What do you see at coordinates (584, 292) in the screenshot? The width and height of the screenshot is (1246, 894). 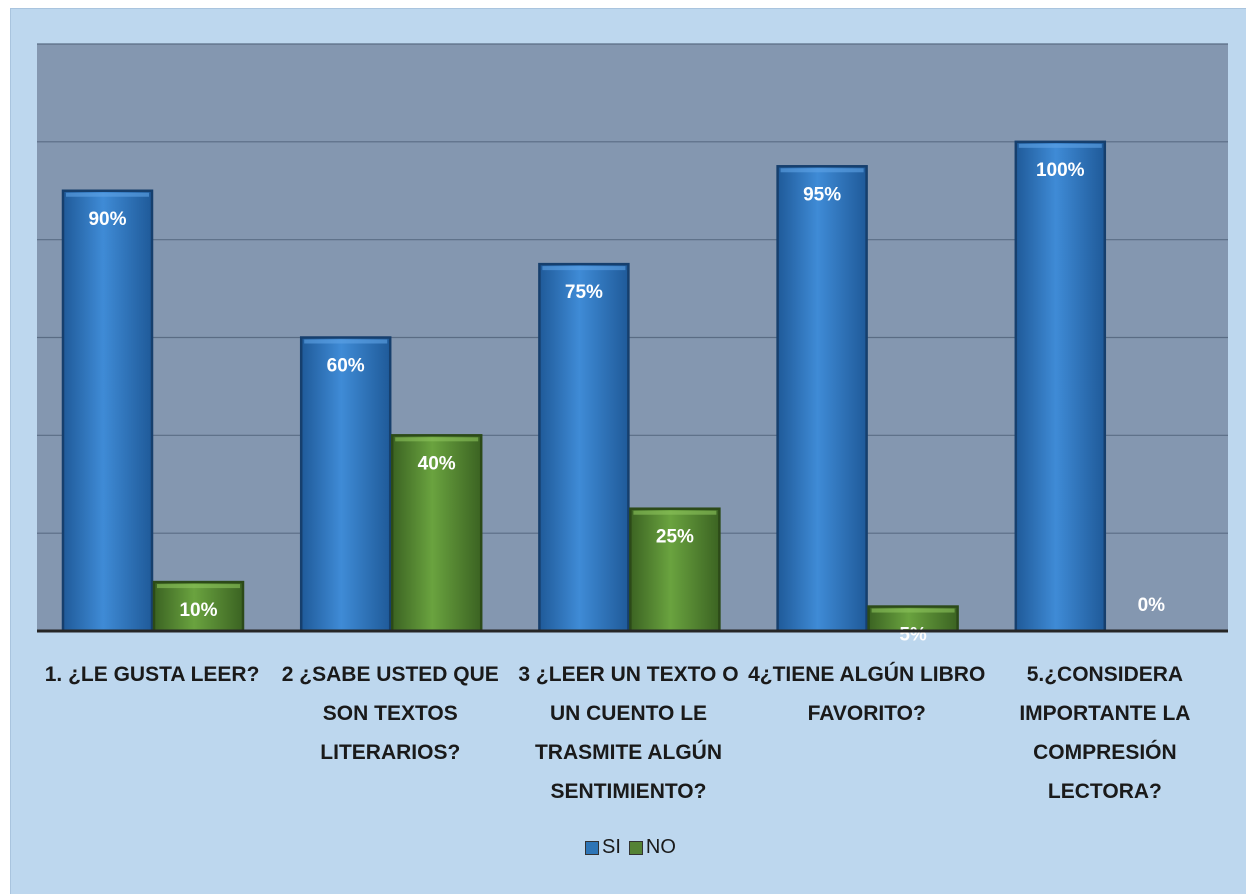 I see `data-label-si-3: 75%` at bounding box center [584, 292].